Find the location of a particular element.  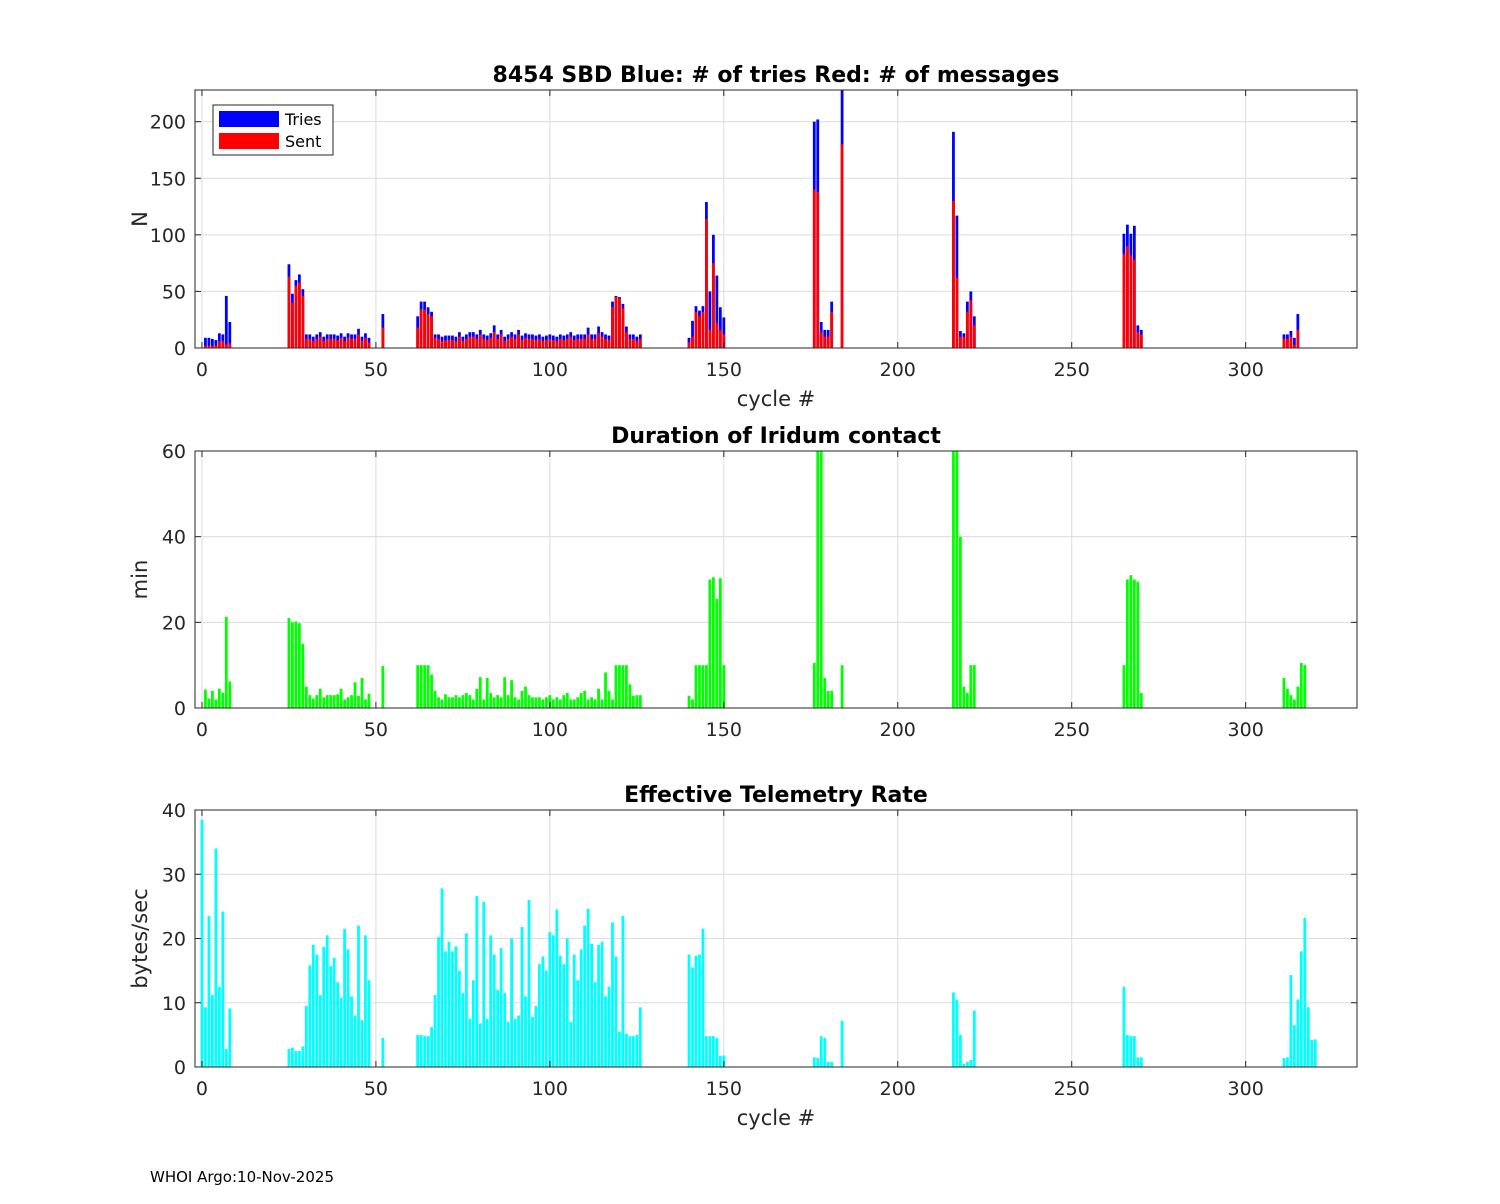

legend-swatch-sent is located at coordinates (249, 141).